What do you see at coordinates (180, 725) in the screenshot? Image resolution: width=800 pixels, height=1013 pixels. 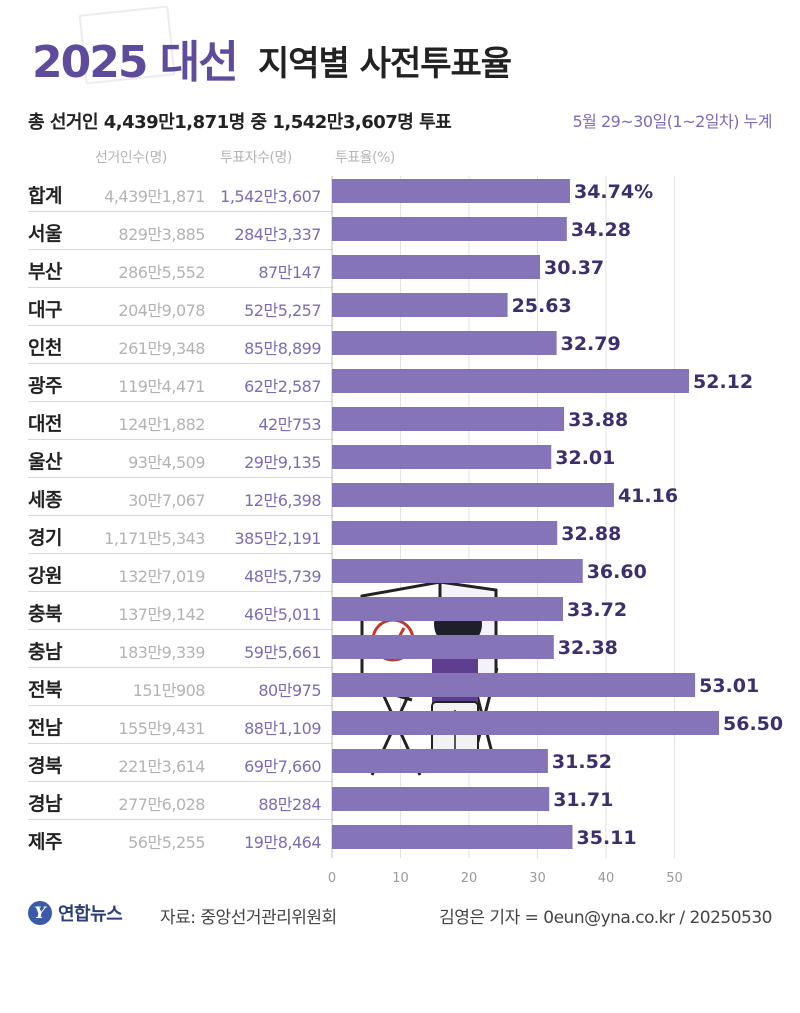 I see `table-row: 전남 155만9,431 88만1,109` at bounding box center [180, 725].